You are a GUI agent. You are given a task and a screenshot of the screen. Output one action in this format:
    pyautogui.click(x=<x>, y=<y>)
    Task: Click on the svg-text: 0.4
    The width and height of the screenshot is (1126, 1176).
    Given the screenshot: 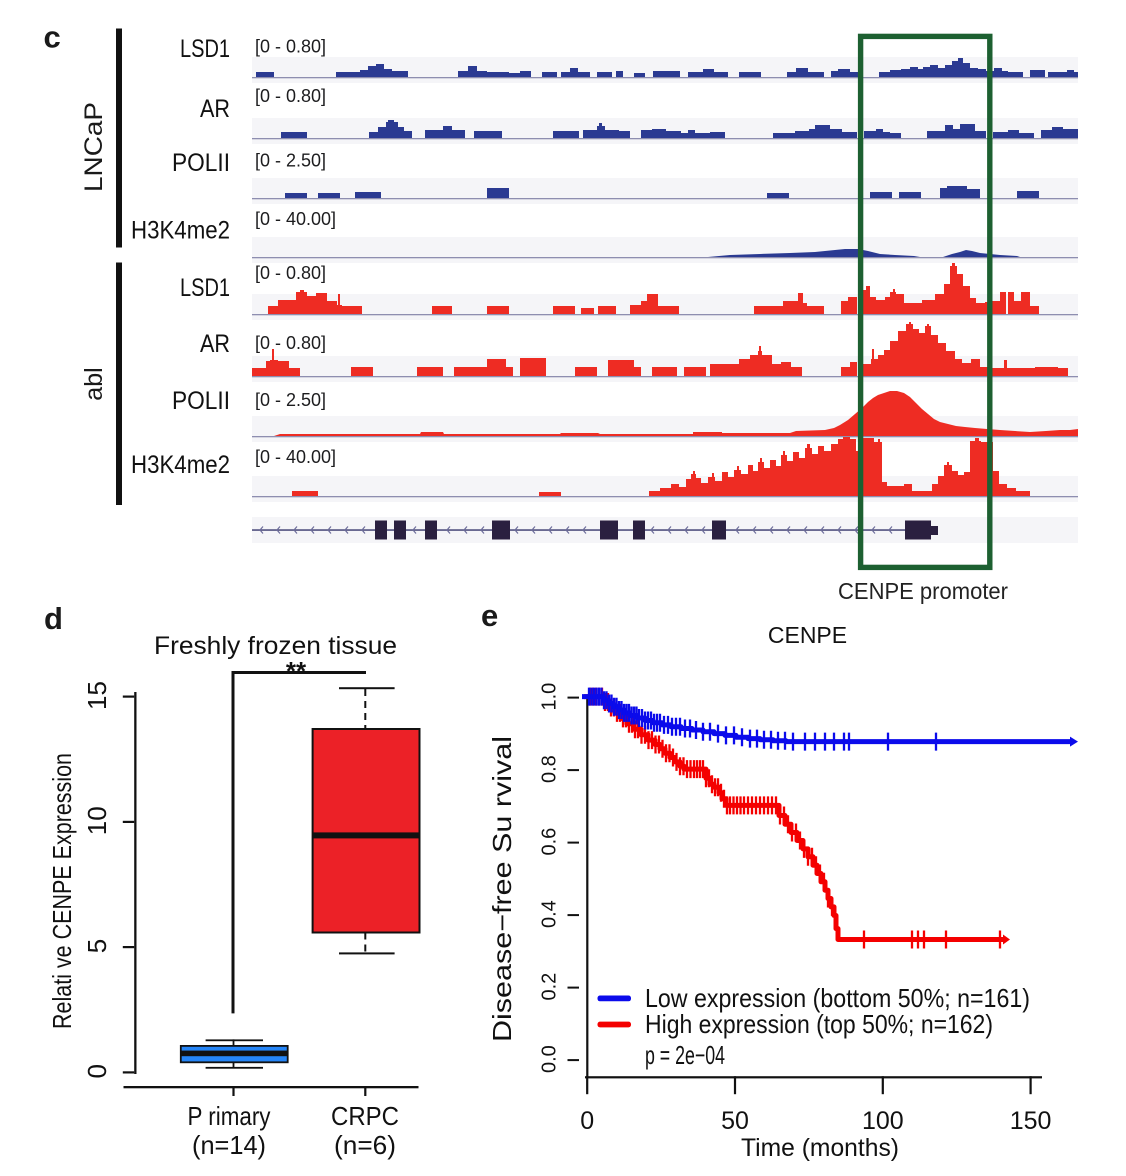 What is the action you would take?
    pyautogui.click(x=549, y=914)
    